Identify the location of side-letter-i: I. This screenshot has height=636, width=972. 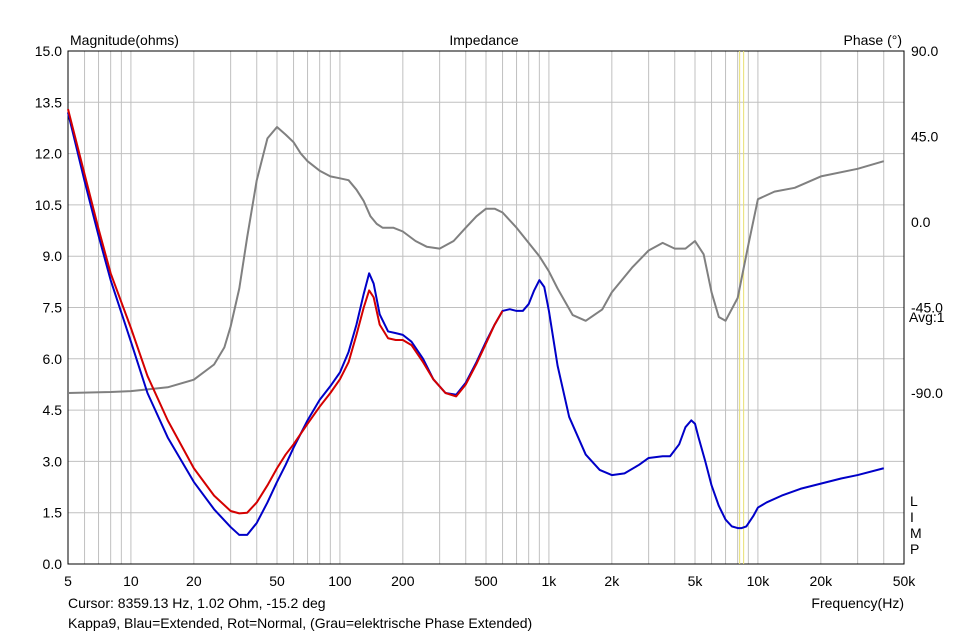
(912, 517).